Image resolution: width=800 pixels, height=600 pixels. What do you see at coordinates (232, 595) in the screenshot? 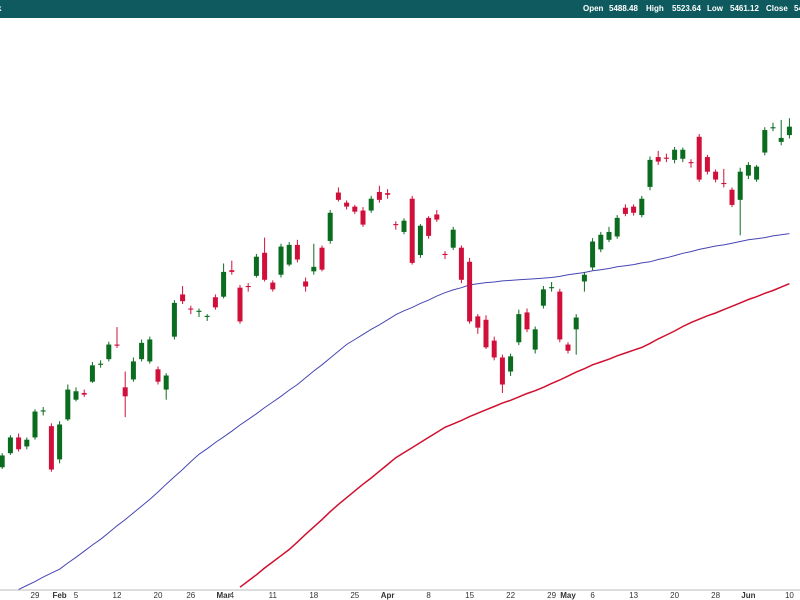
I see `x-tick-label: 4` at bounding box center [232, 595].